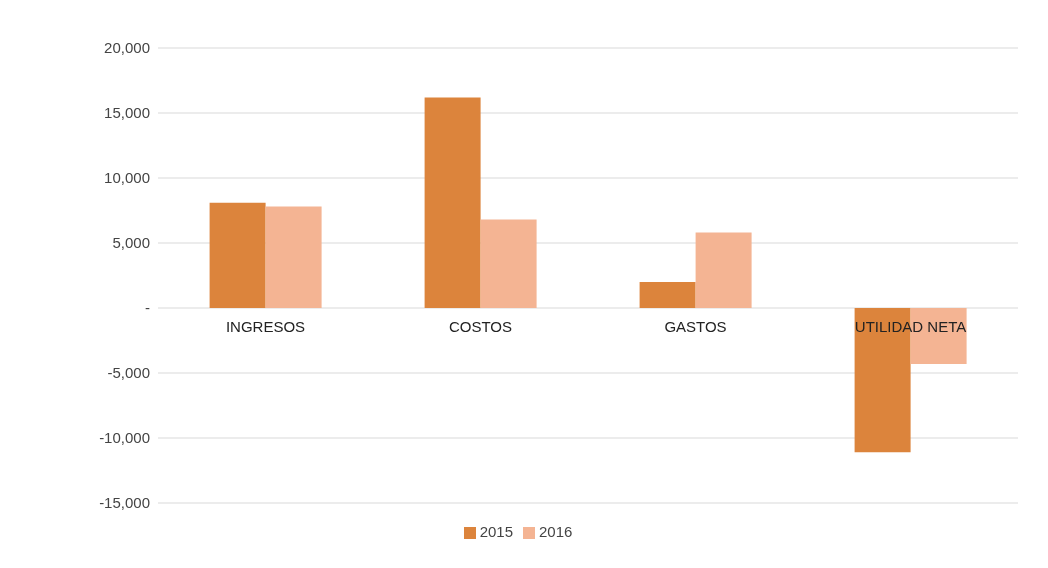 This screenshot has width=1048, height=568. I want to click on y-tick-label: 20,000, so click(127, 48).